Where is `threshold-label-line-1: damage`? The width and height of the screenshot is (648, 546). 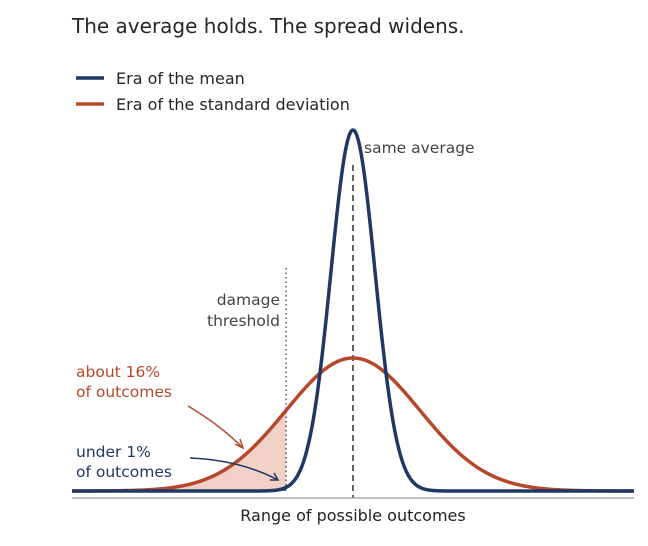 threshold-label-line-1: damage is located at coordinates (248, 300).